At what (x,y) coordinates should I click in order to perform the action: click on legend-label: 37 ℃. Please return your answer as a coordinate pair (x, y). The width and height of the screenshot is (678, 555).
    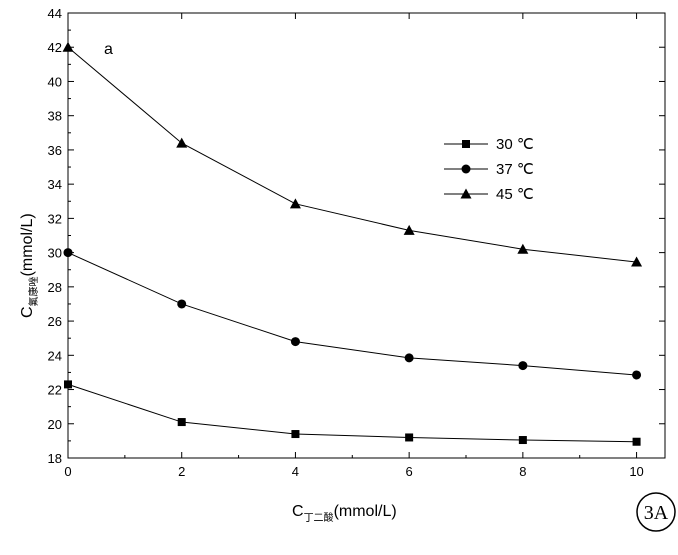
    Looking at the image, I should click on (515, 169).